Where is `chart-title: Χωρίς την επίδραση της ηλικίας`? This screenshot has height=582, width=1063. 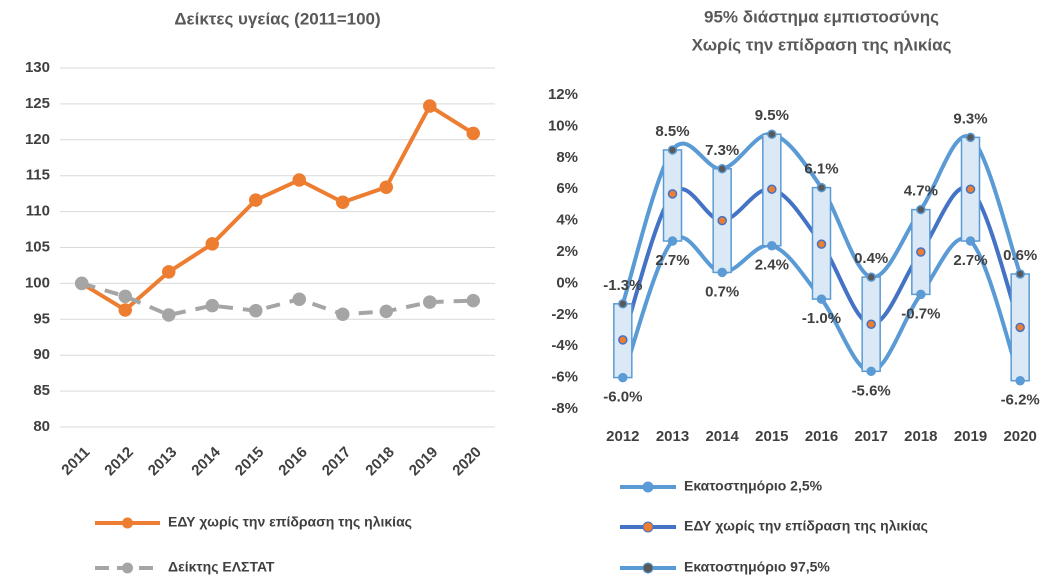 chart-title: Χωρίς την επίδραση της ηλικίας is located at coordinates (822, 44).